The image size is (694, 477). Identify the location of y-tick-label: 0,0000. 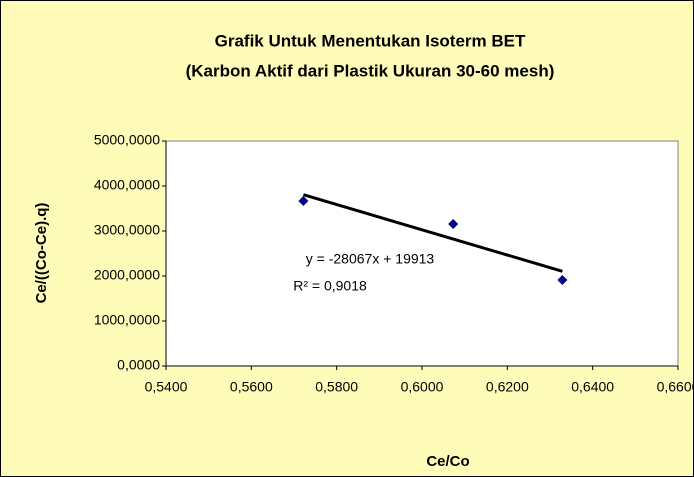
(138, 365).